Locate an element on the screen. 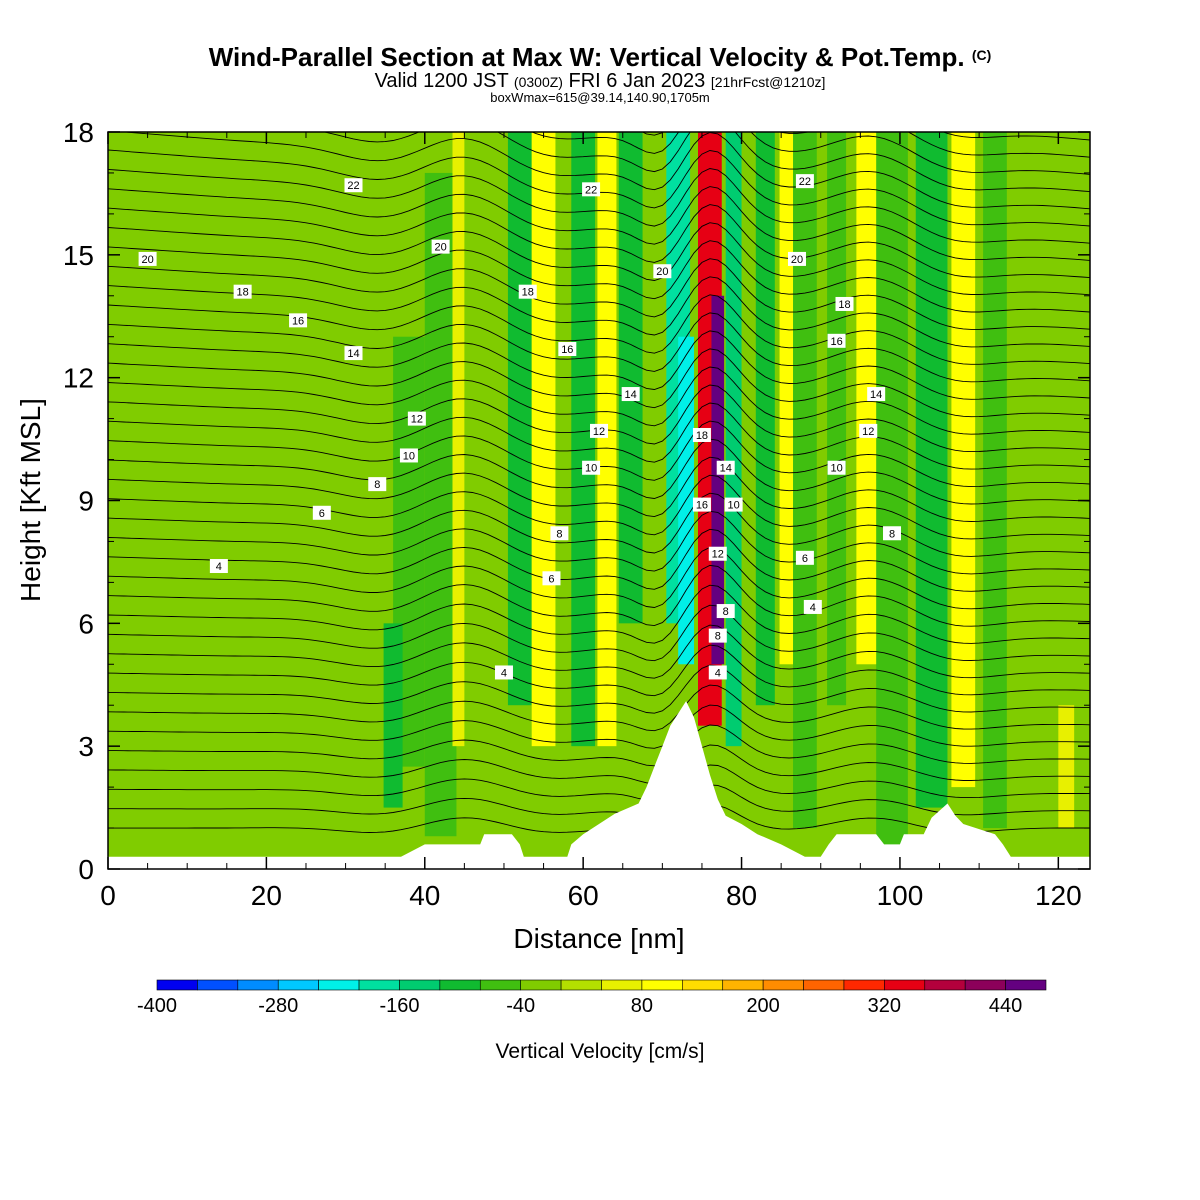 The image size is (1200, 1200). contour-label-text: 10 is located at coordinates (836, 469).